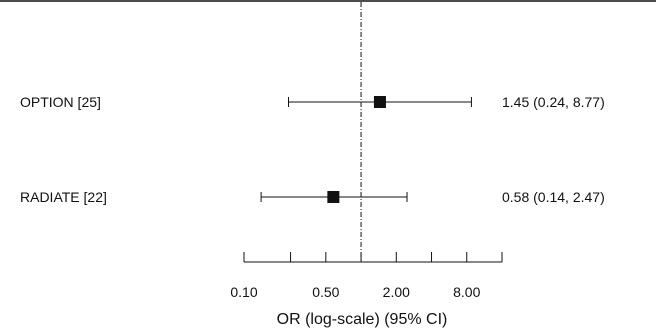  Describe the element at coordinates (312, 197) in the screenshot. I see `study-row: RADIATE [22] 0.58 (0.14, 2.47)` at that location.